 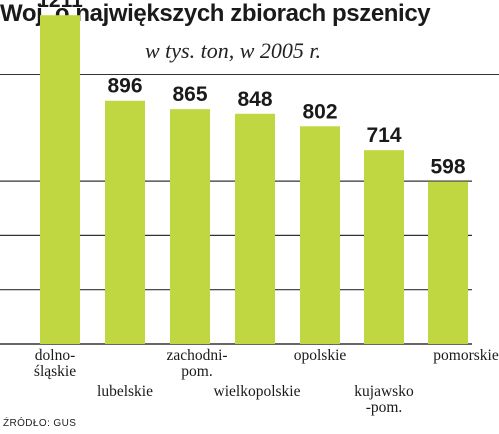 I want to click on value-label: 865, so click(x=189, y=94).